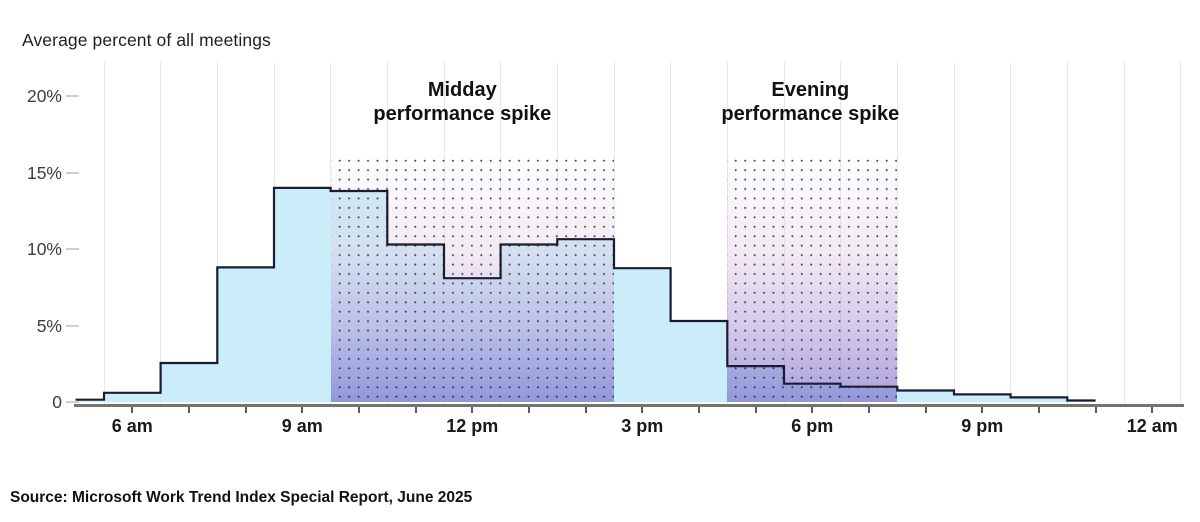  Describe the element at coordinates (472, 277) in the screenshot. I see `midday-spike-band` at that location.